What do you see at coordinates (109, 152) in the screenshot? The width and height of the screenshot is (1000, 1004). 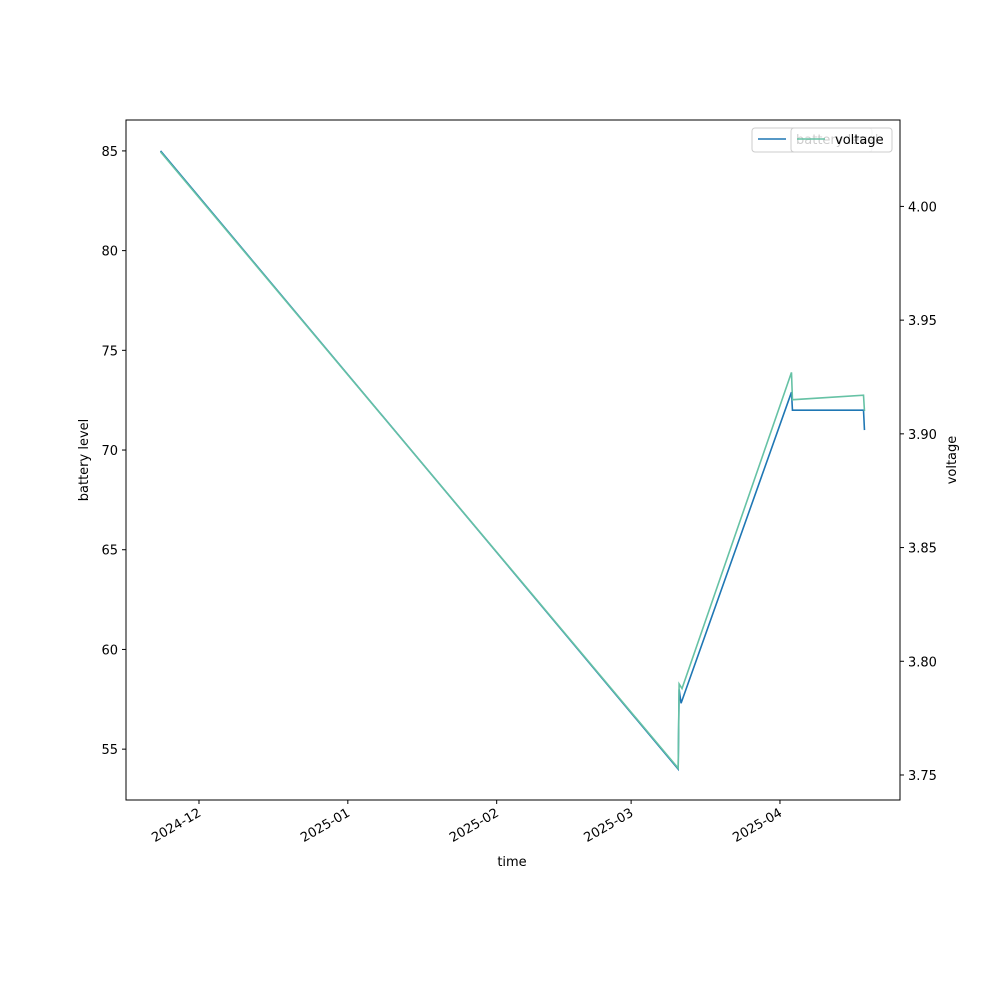 I see `y-tick-label: 85` at bounding box center [109, 152].